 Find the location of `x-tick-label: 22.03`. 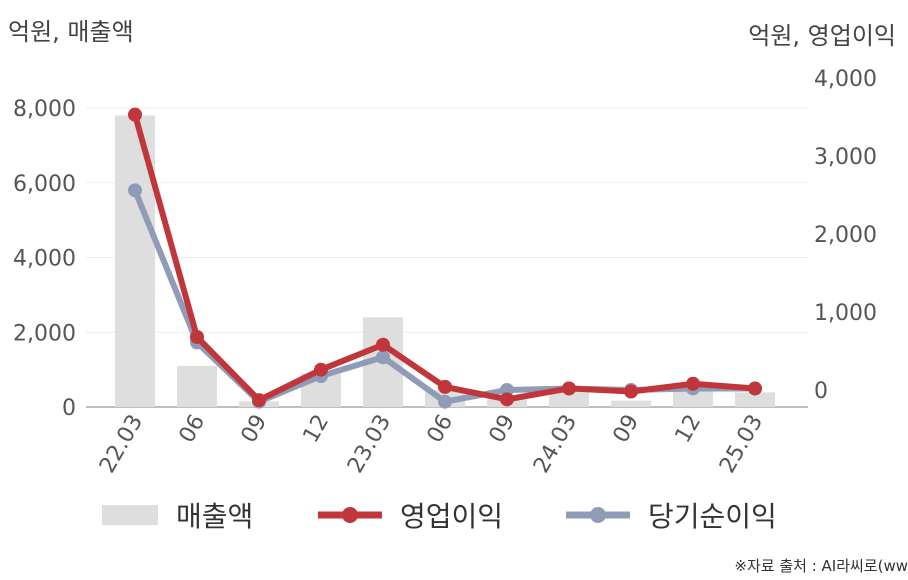

x-tick-label: 22.03 is located at coordinates (121, 444).